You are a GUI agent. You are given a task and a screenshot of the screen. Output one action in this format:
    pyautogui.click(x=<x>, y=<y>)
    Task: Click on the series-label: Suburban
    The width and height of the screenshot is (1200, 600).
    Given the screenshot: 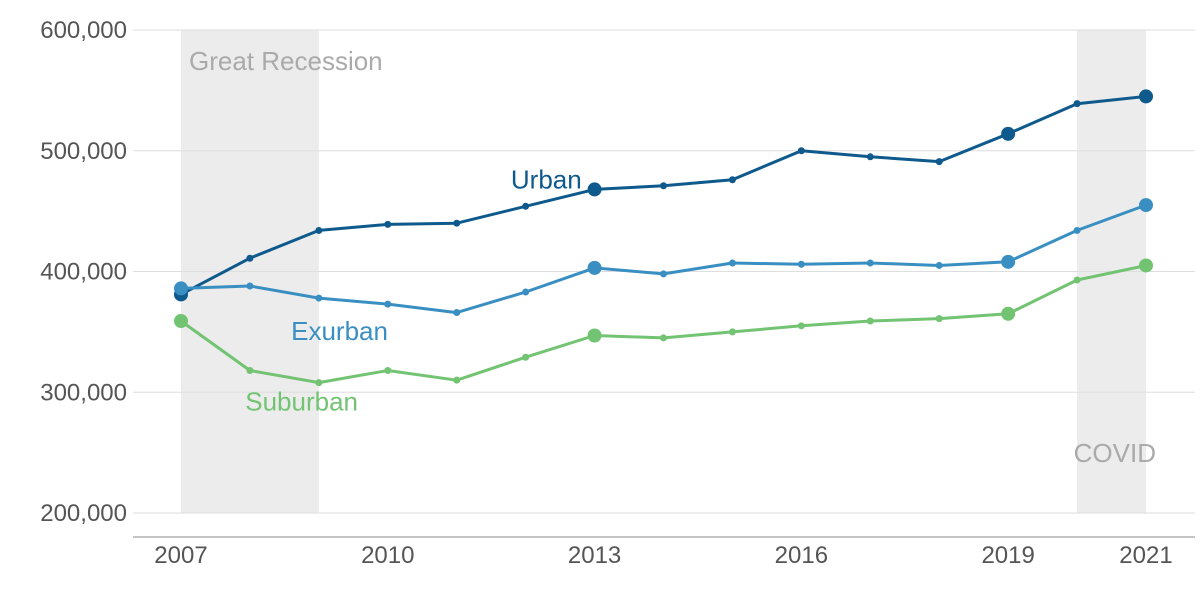 What is the action you would take?
    pyautogui.click(x=301, y=402)
    